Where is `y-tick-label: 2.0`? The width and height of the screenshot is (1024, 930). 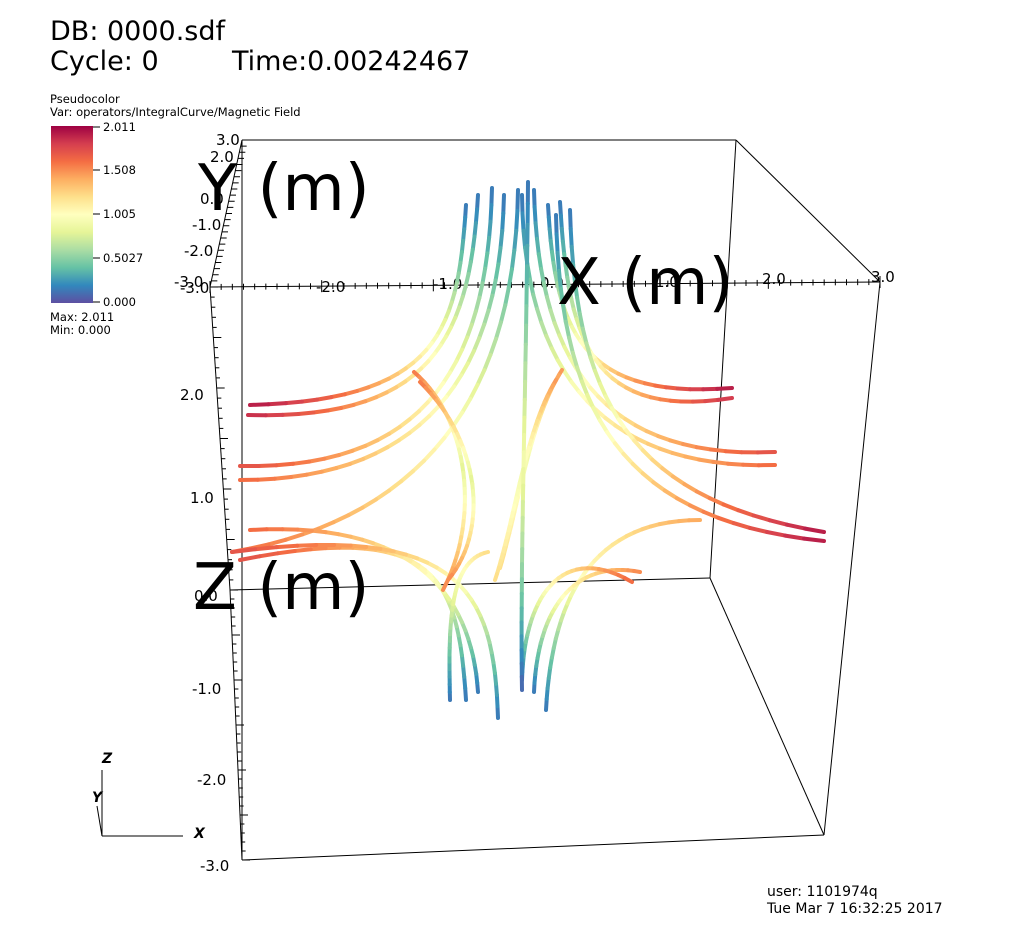
y-tick-label: 2.0 is located at coordinates (222, 157).